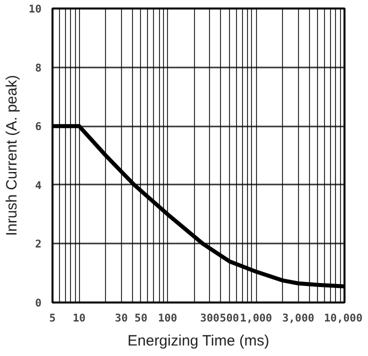  I want to click on x-tick-label: 500, so click(230, 318).